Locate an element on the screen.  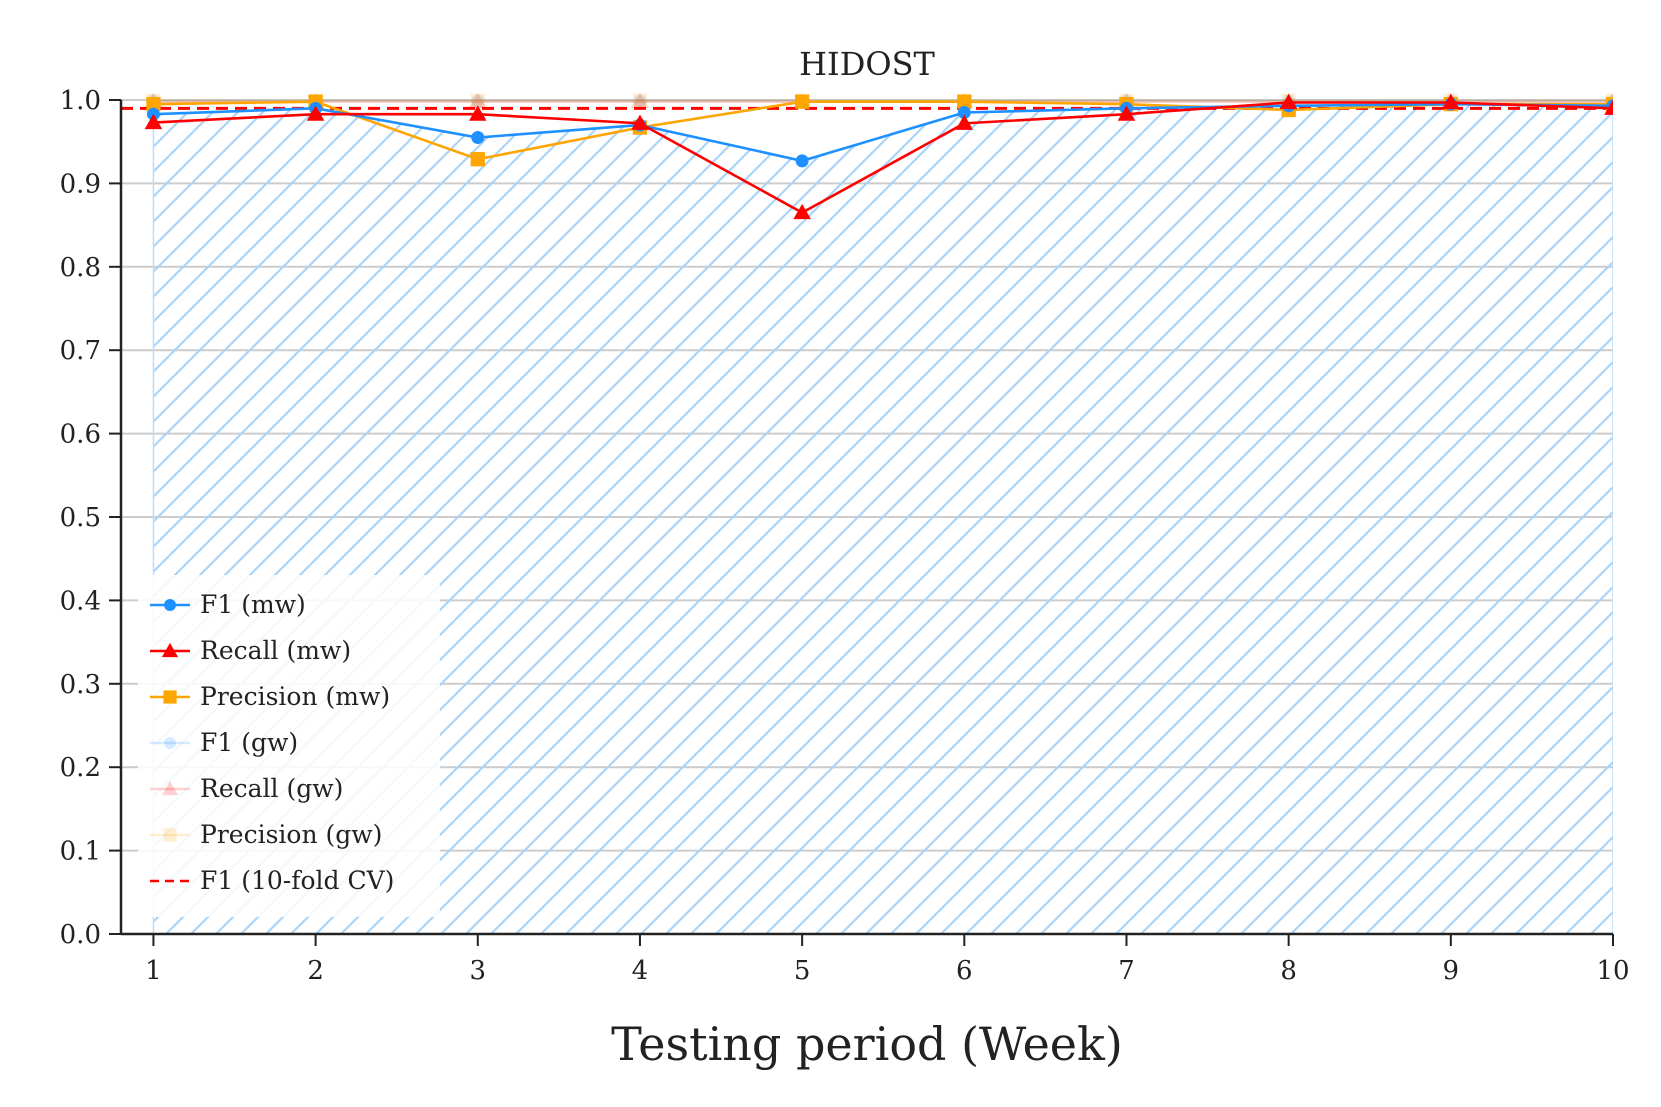
legend-label-precision-gw: Precision (gw) is located at coordinates (291, 834).